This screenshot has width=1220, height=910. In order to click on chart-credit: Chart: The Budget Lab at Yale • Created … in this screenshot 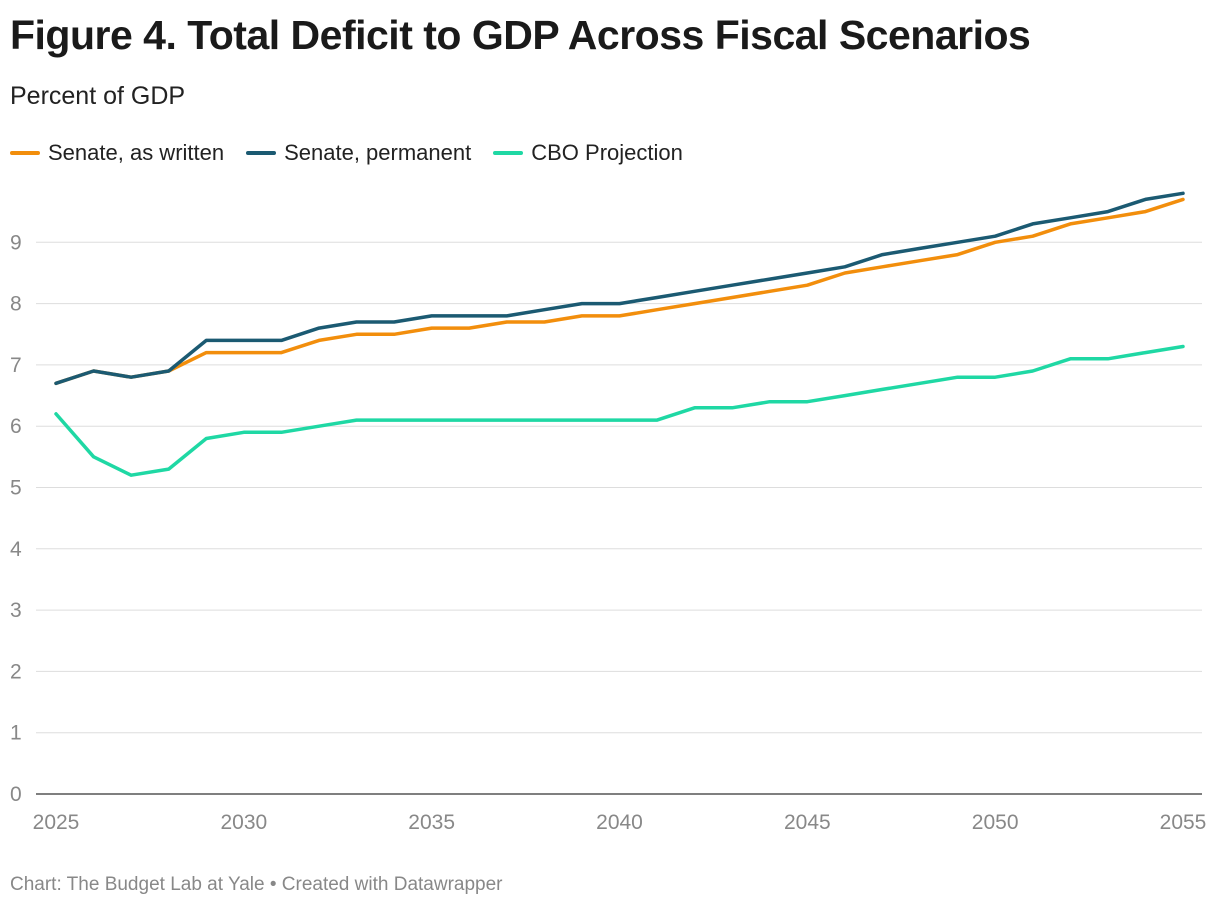, I will do `click(256, 884)`.